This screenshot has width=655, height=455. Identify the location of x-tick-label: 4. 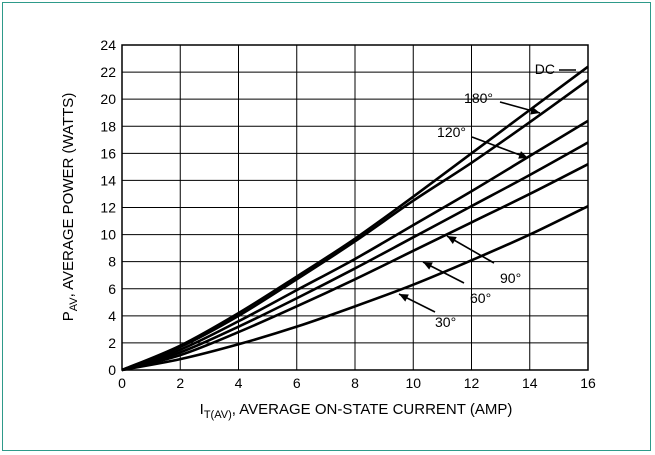
(239, 383).